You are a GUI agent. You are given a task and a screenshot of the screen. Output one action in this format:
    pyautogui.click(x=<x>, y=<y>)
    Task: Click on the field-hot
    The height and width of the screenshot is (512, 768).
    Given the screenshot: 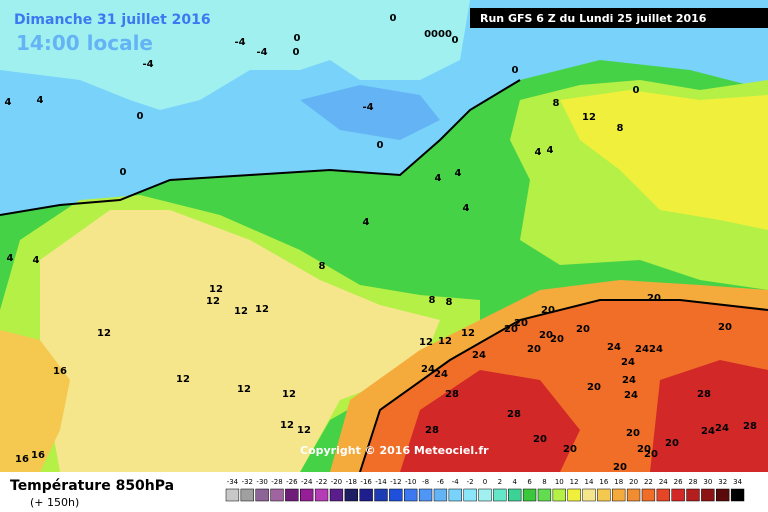 What is the action you would take?
    pyautogui.click(x=584, y=416)
    